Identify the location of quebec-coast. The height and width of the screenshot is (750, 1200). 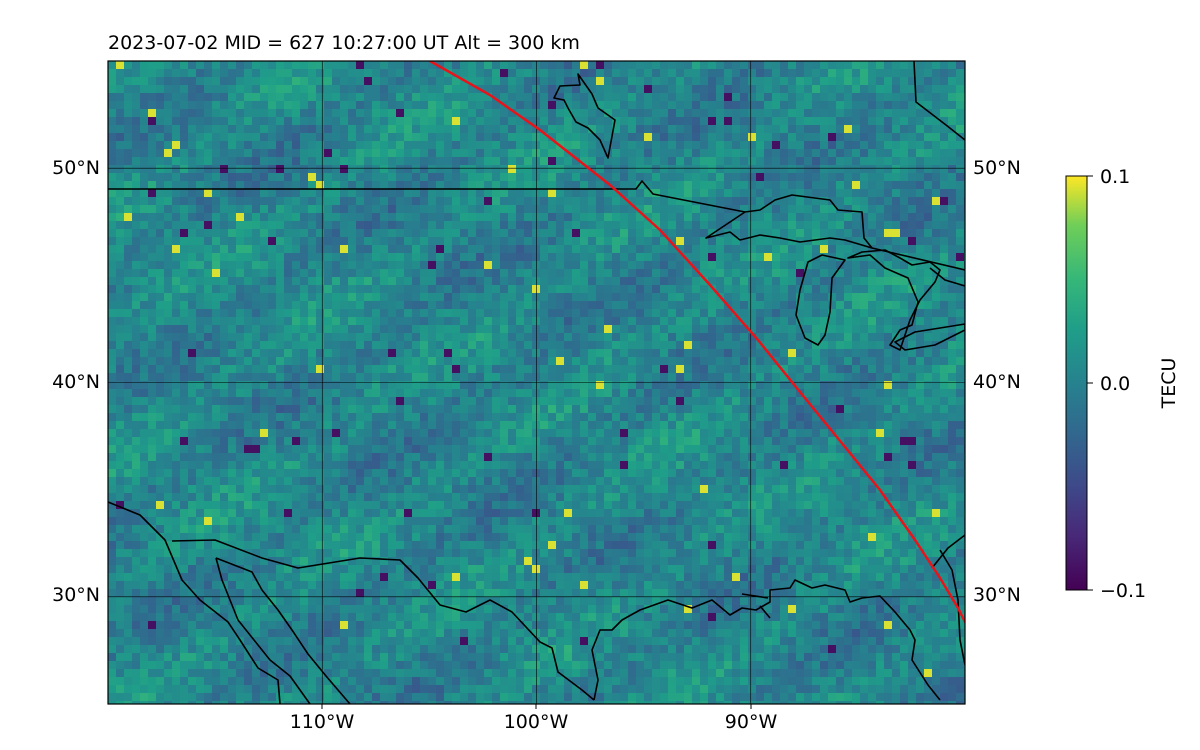
(947, 277).